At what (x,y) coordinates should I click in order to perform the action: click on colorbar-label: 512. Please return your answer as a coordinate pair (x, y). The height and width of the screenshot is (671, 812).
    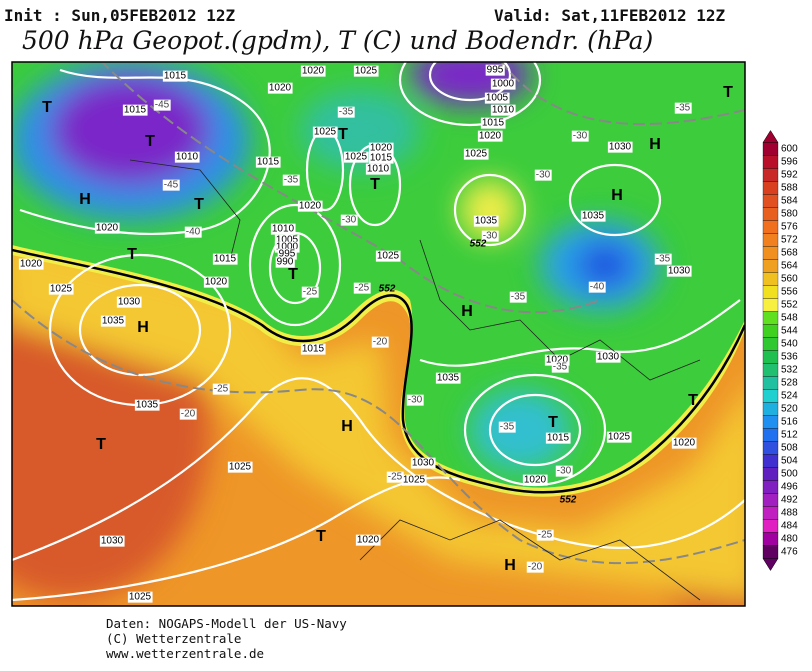
    Looking at the image, I should click on (789, 435).